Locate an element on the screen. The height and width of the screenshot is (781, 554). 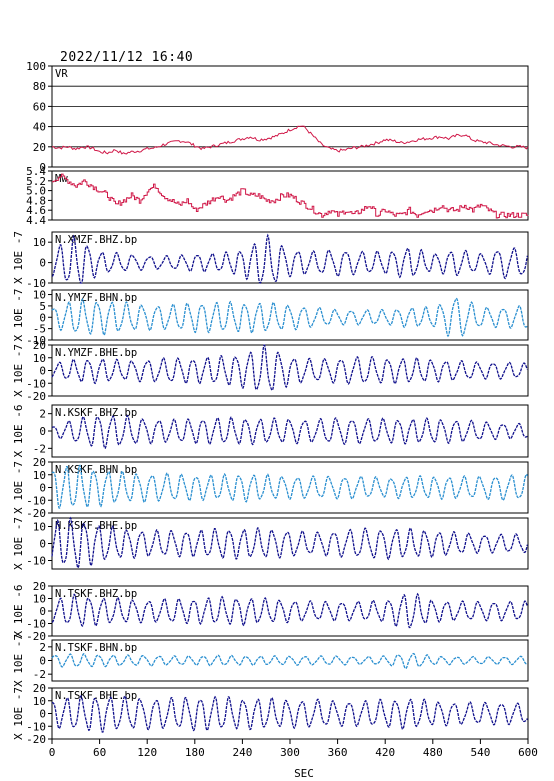
series-line-vr is located at coordinates (290, 140).